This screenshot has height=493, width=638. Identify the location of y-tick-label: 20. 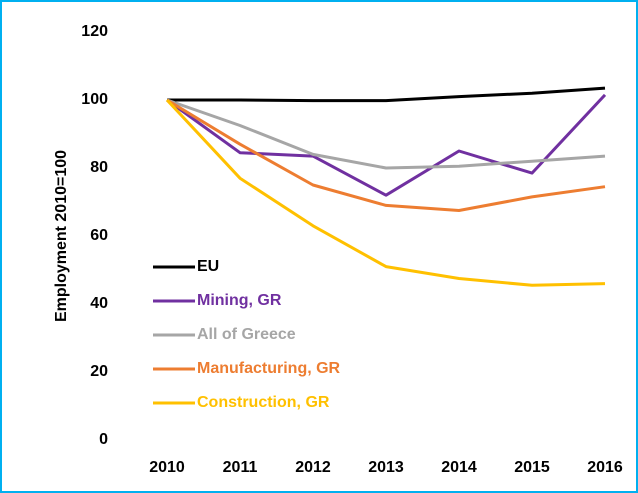
(99, 371).